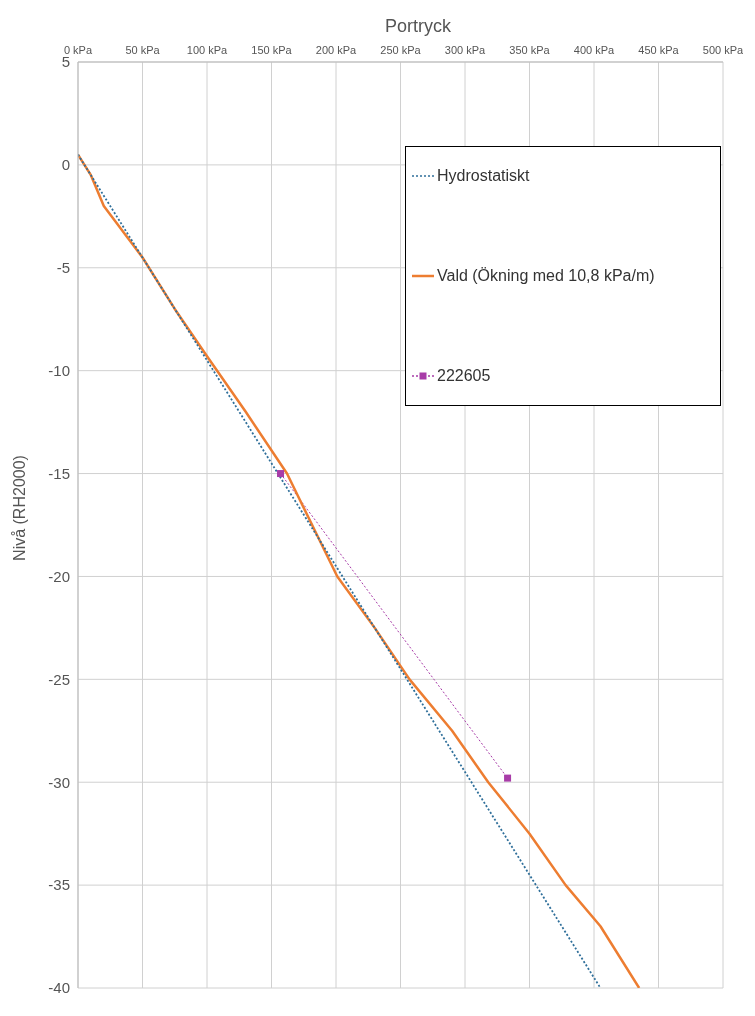 The width and height of the screenshot is (755, 1016). What do you see at coordinates (401, 50) in the screenshot?
I see `x-tick-label: 250 kPa` at bounding box center [401, 50].